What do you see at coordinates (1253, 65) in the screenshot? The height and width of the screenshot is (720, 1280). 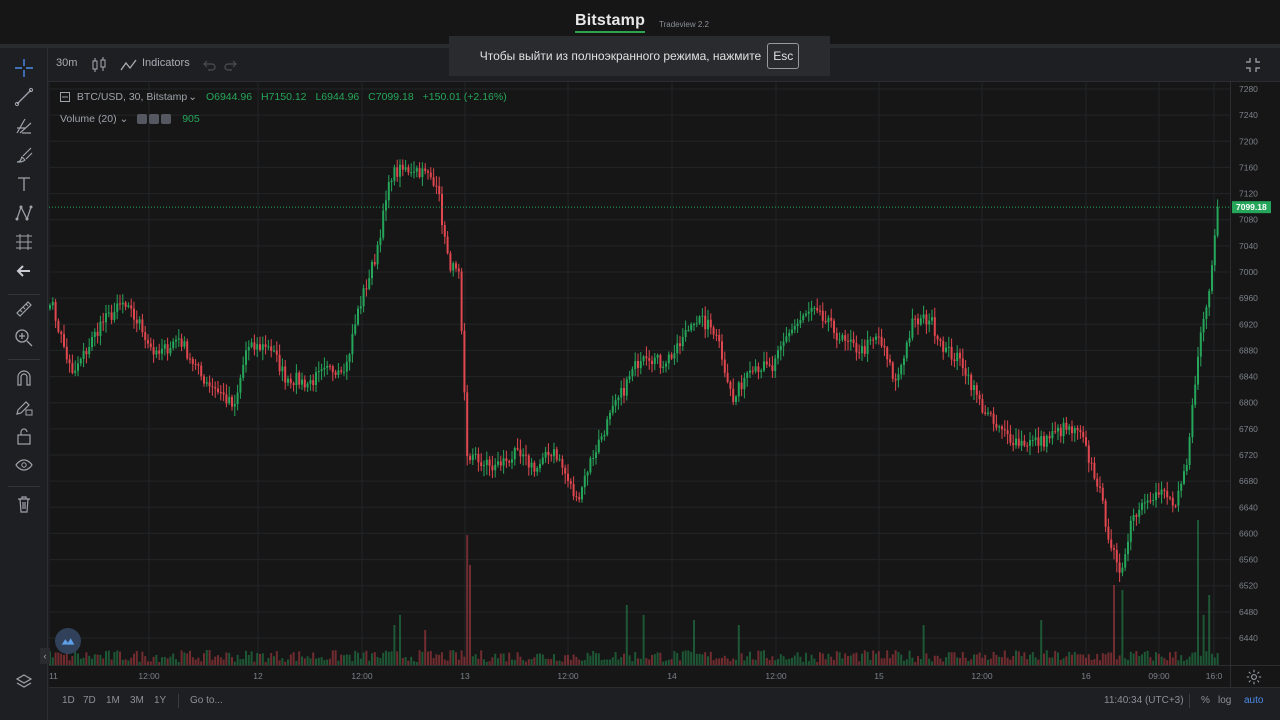 I see `fullscreen-button` at bounding box center [1253, 65].